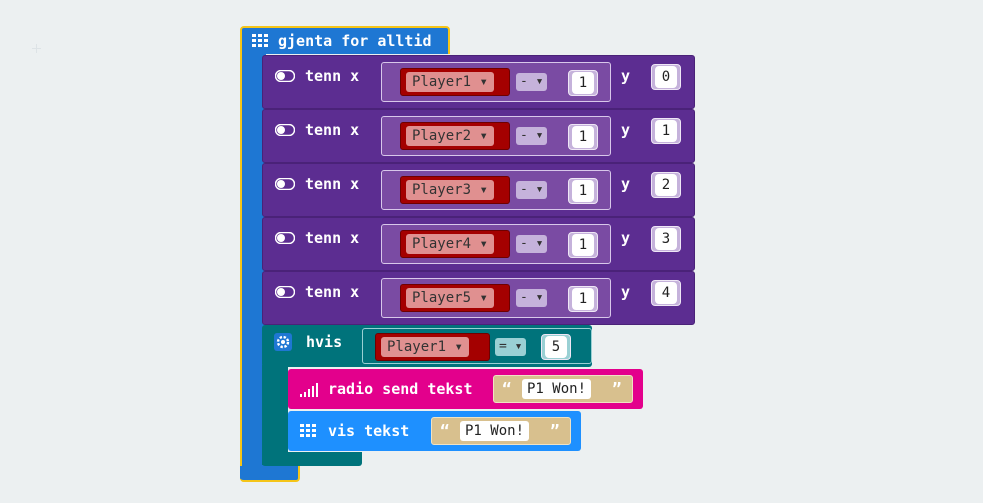 The width and height of the screenshot is (983, 503). Describe the element at coordinates (400, 389) in the screenshot. I see `radio-send-label: radio send tekst` at that location.